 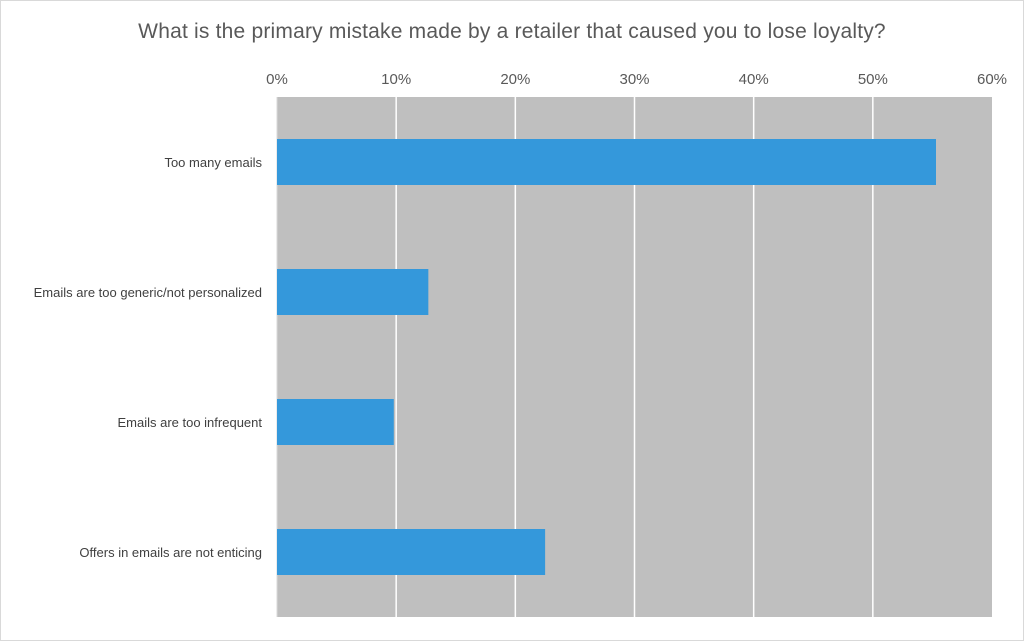 What do you see at coordinates (170, 552) in the screenshot?
I see `category-label: Offers in emails are not enticing` at bounding box center [170, 552].